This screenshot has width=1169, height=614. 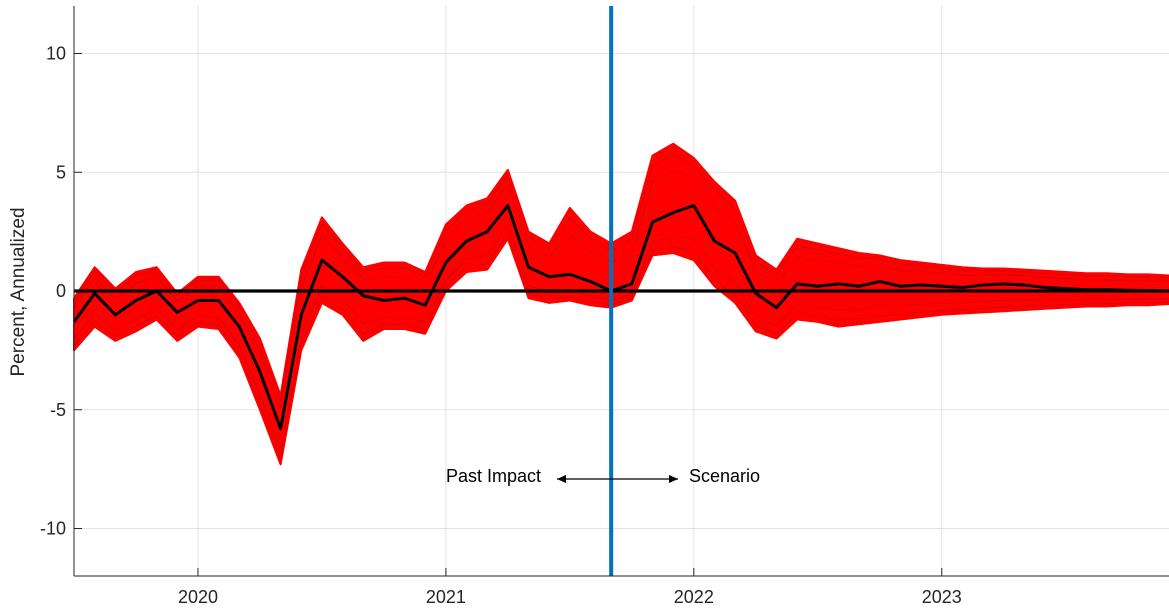 I want to click on x-tick-label: 2021, so click(x=446, y=597).